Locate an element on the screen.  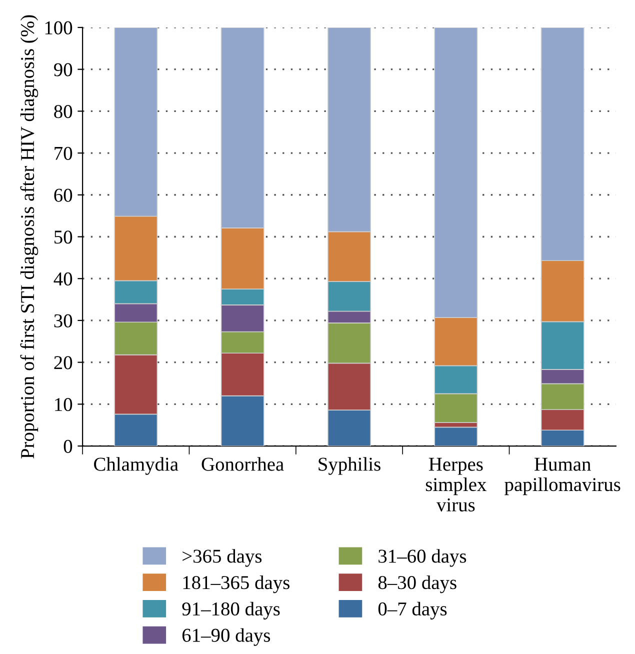
legend-label: 8–30 days is located at coordinates (417, 584).